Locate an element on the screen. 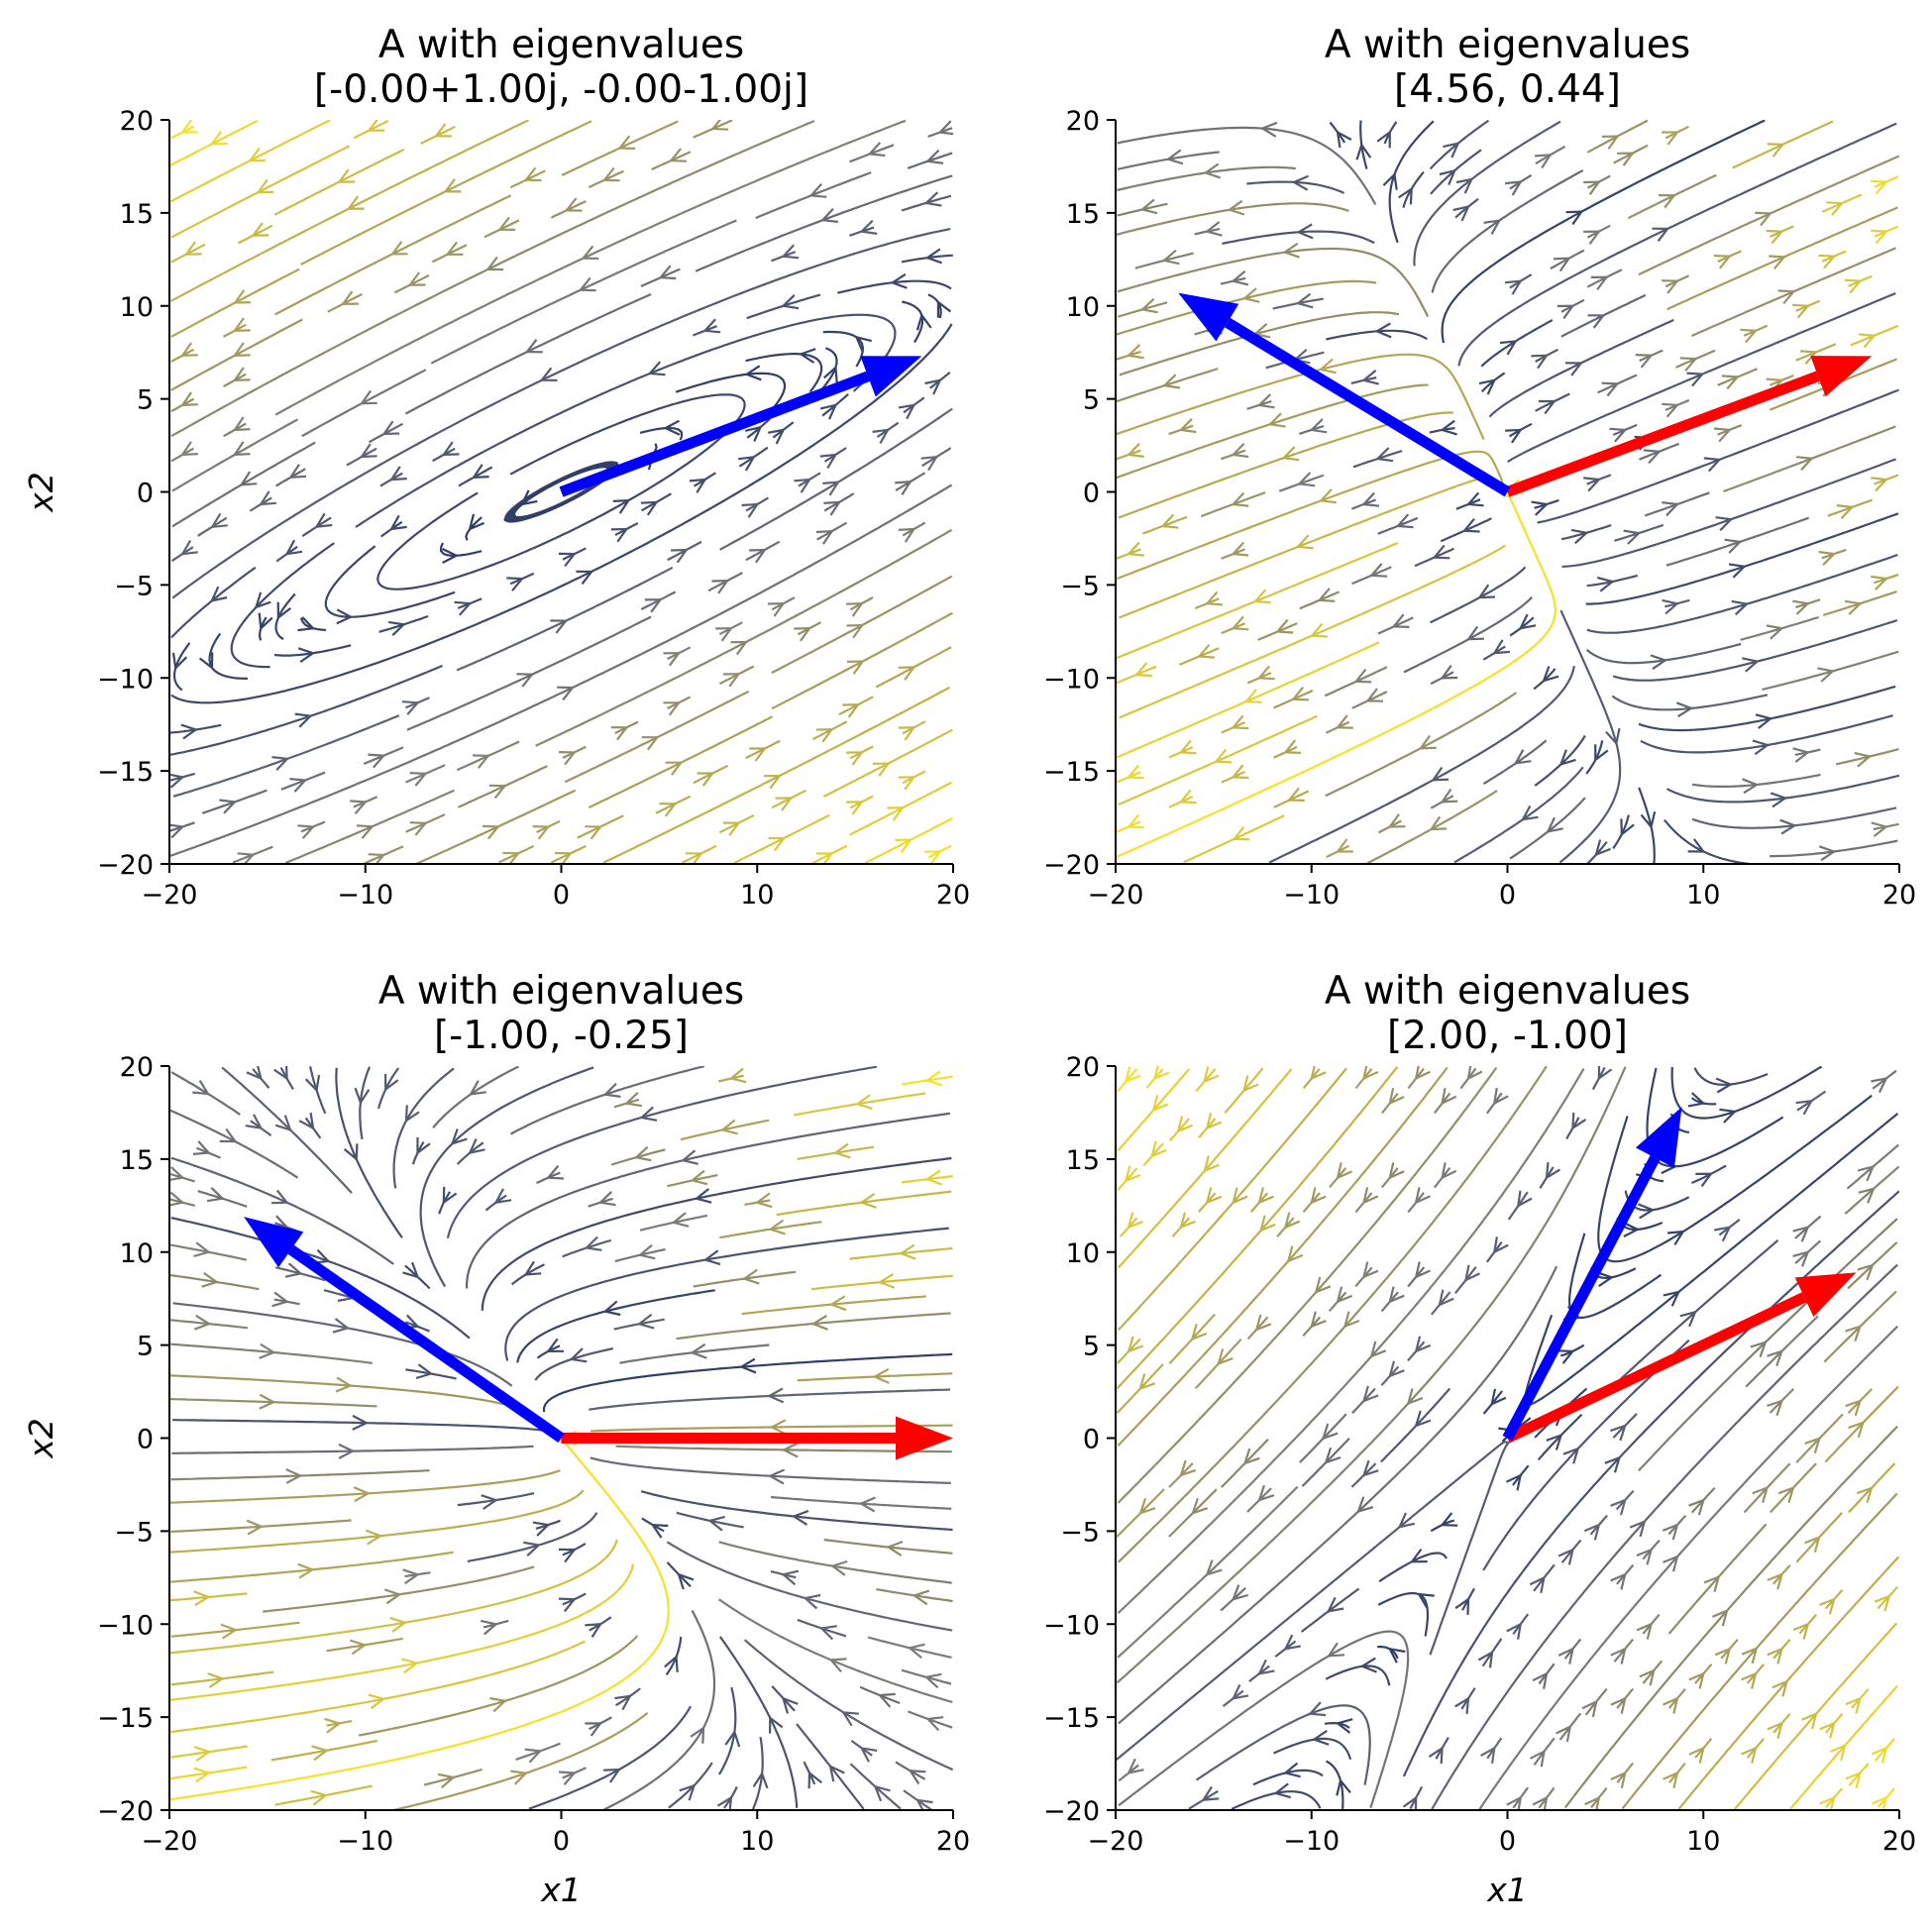  x-tick-label: −20 is located at coordinates (170, 895).